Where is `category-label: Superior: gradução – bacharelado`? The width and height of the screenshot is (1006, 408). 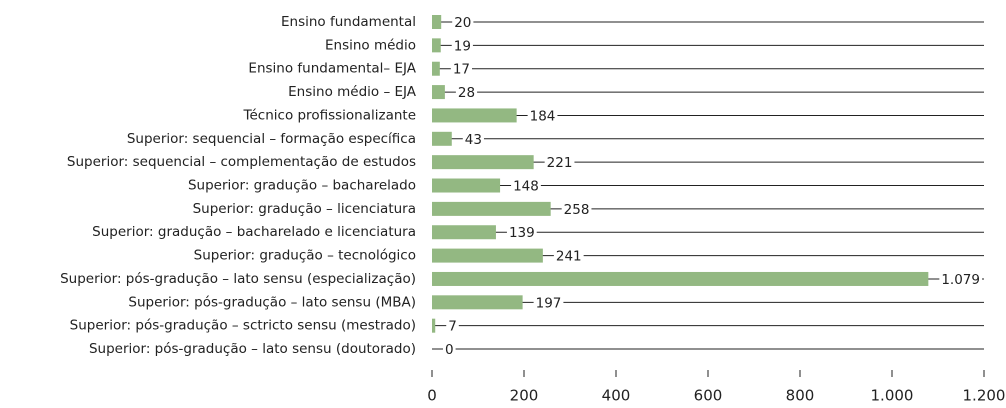 category-label: Superior: gradução – bacharelado is located at coordinates (302, 186).